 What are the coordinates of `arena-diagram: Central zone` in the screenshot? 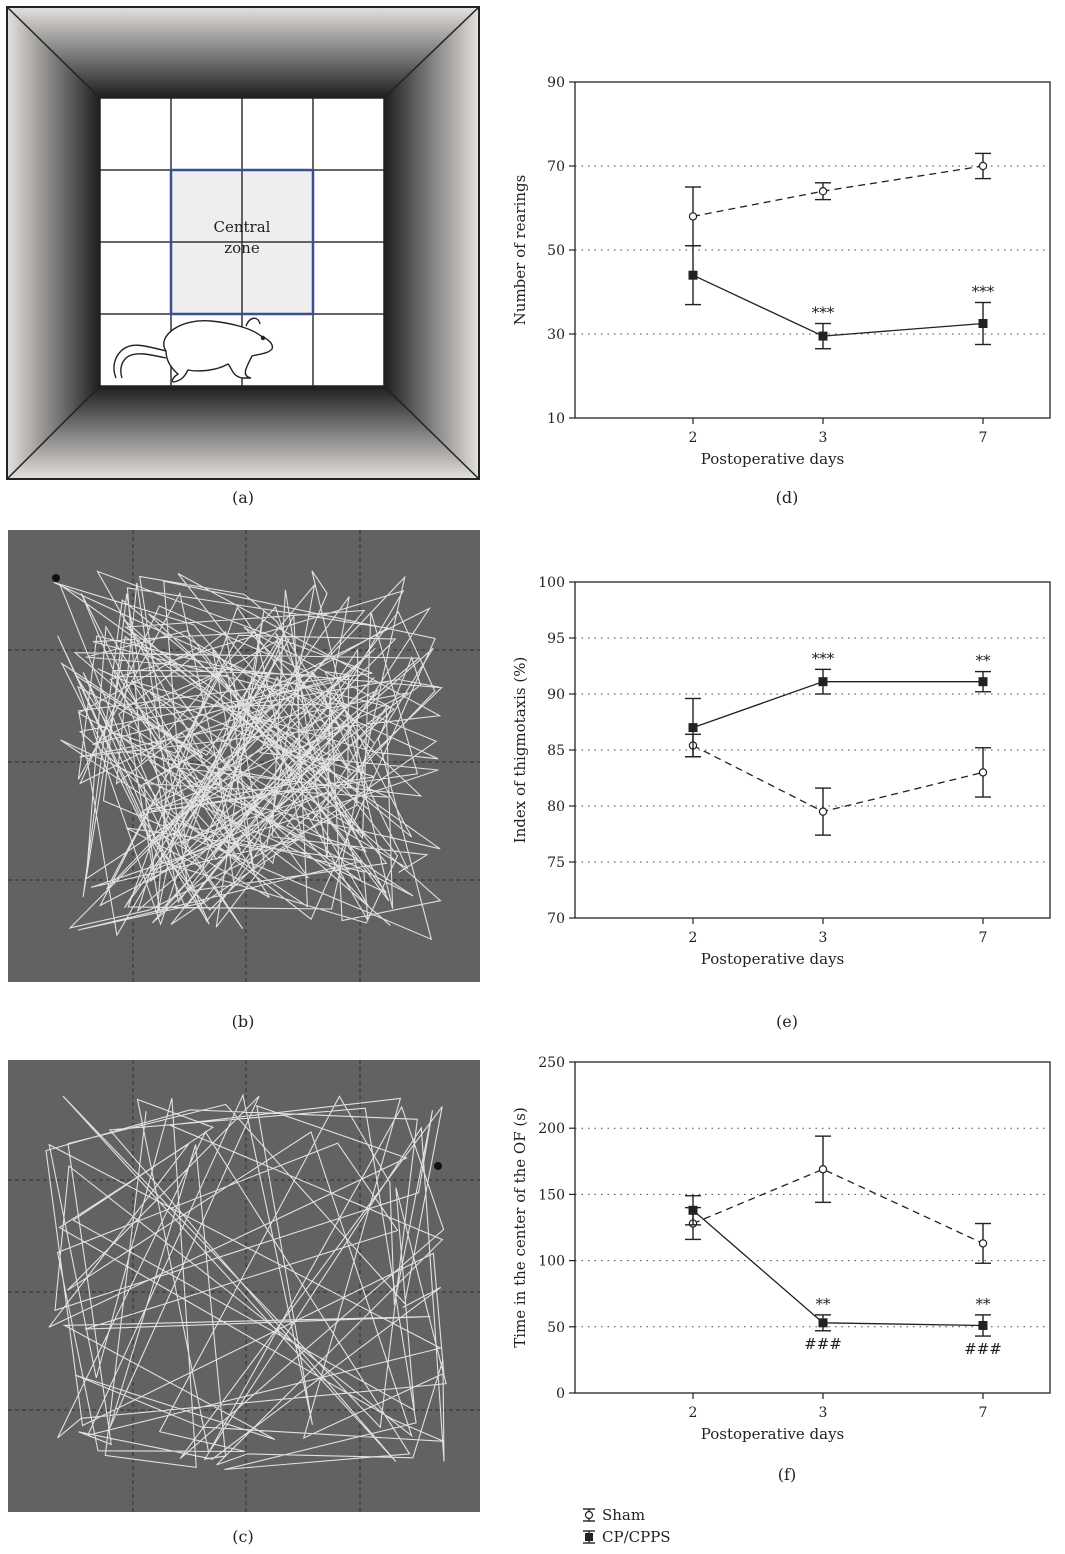 It's located at (243, 243).